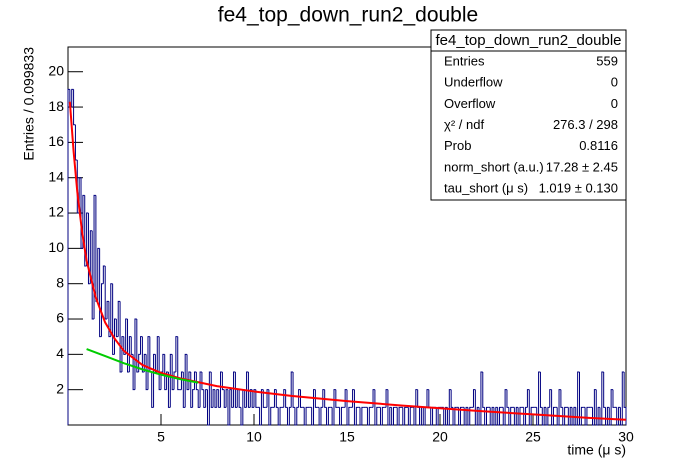  What do you see at coordinates (60, 318) in the screenshot?
I see `y-tick-label: 6` at bounding box center [60, 318].